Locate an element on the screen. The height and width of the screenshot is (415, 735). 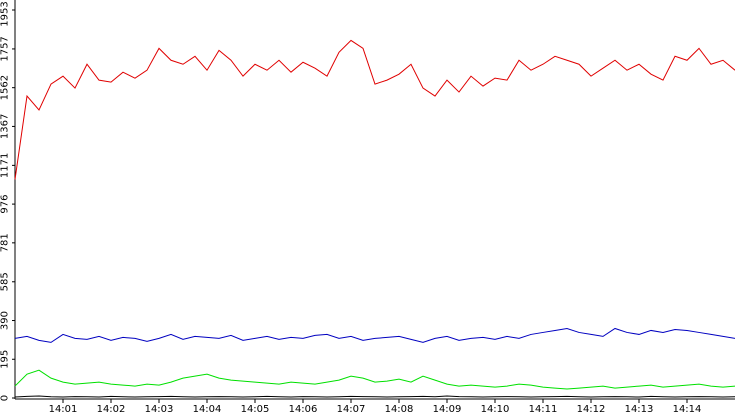
y-tick-label: 1953 is located at coordinates (5, 13).